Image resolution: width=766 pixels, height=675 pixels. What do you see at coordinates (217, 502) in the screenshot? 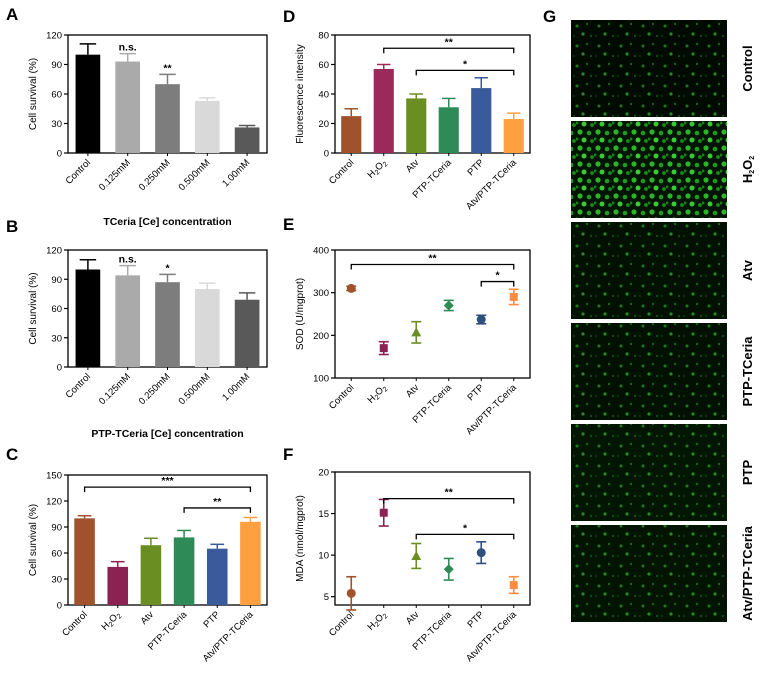
I see `chart-c-significance-label: **` at bounding box center [217, 502].